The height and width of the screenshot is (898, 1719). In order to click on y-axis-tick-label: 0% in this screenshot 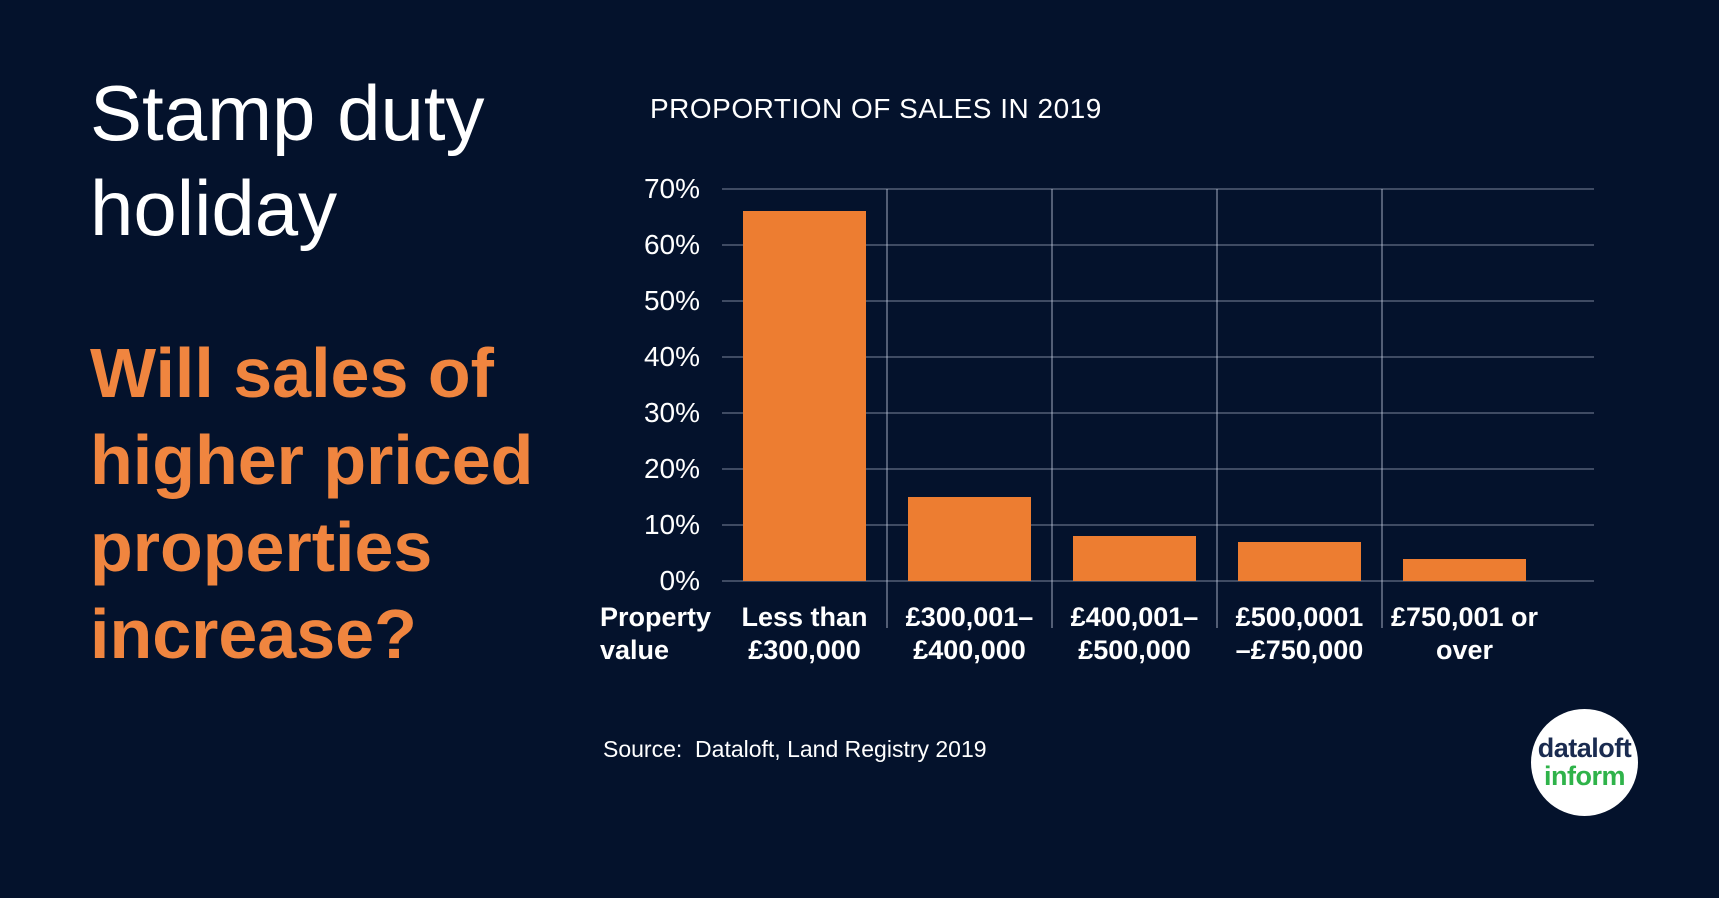, I will do `click(679, 580)`.